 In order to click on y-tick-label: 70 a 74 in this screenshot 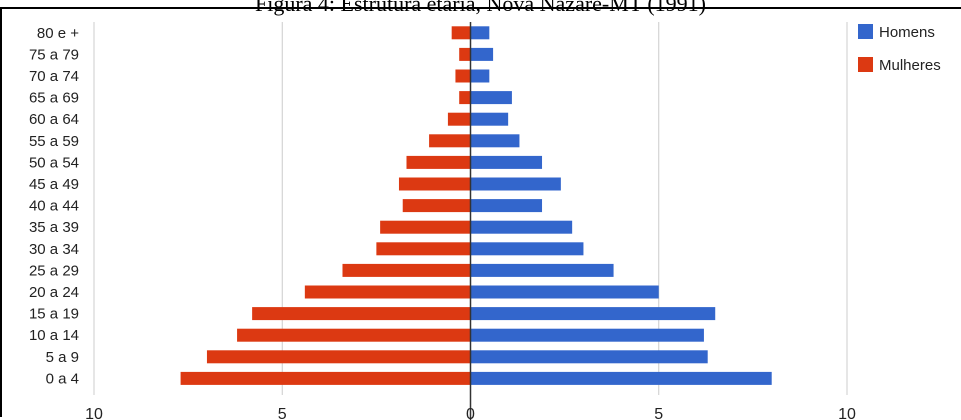, I will do `click(54, 76)`.